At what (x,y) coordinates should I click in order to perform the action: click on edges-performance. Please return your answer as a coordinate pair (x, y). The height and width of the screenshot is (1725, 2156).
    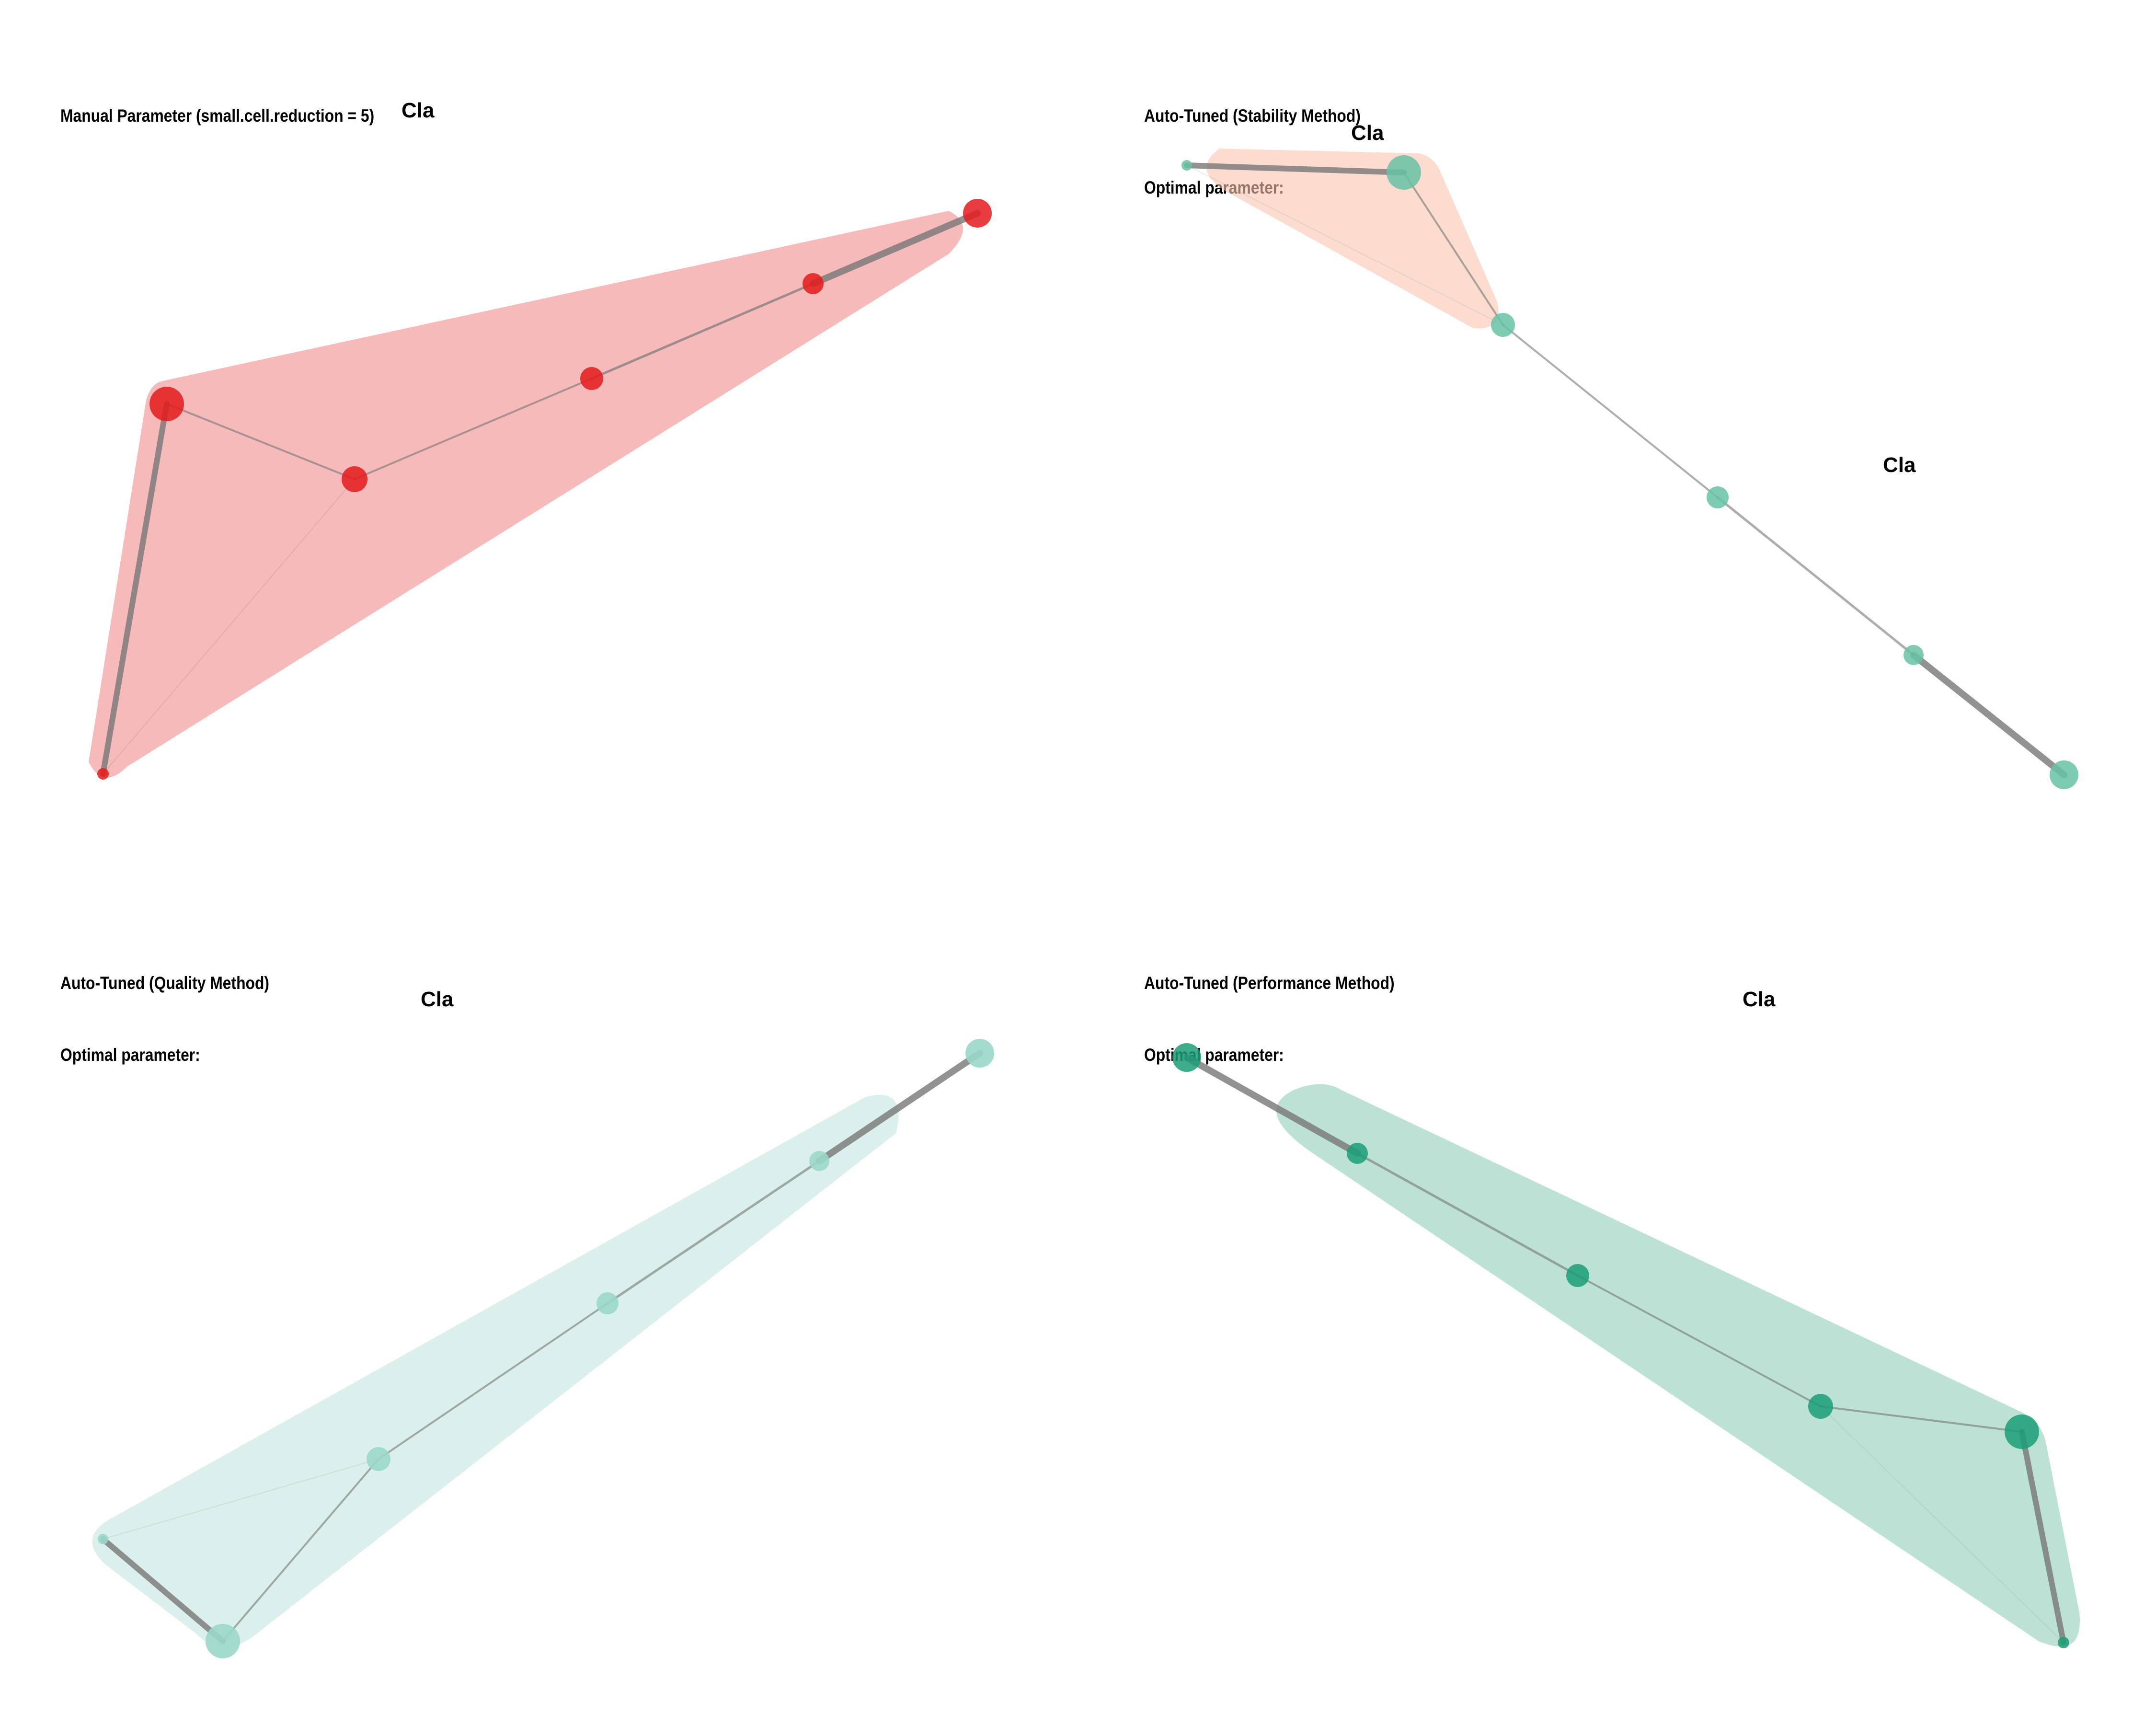
    Looking at the image, I should click on (1624, 1349).